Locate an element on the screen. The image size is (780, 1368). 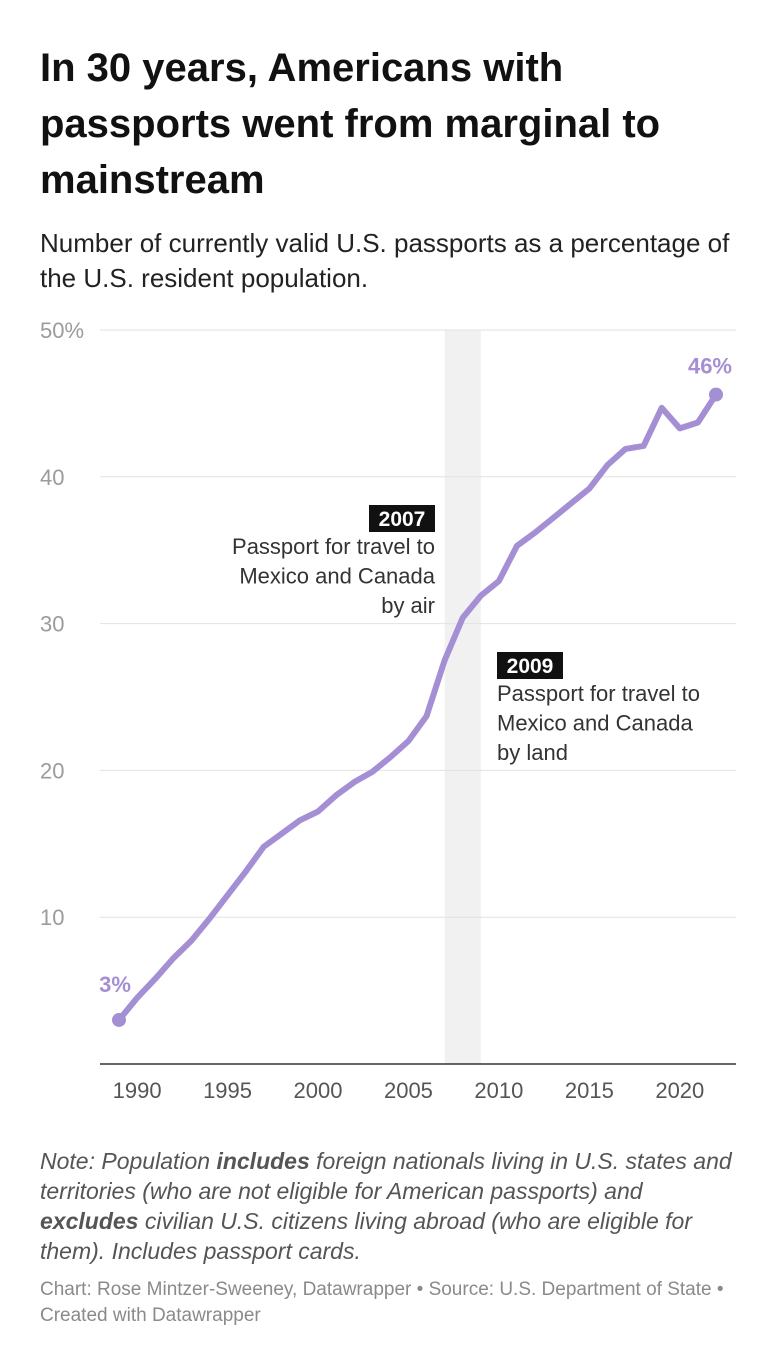
x-tick-label: 2010 is located at coordinates (498, 1090).